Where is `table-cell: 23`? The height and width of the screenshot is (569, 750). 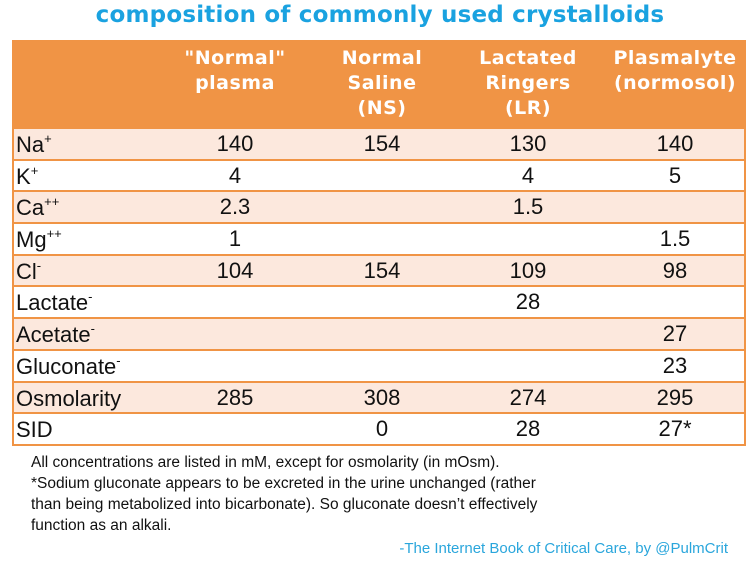
table-cell: 23 is located at coordinates (675, 365).